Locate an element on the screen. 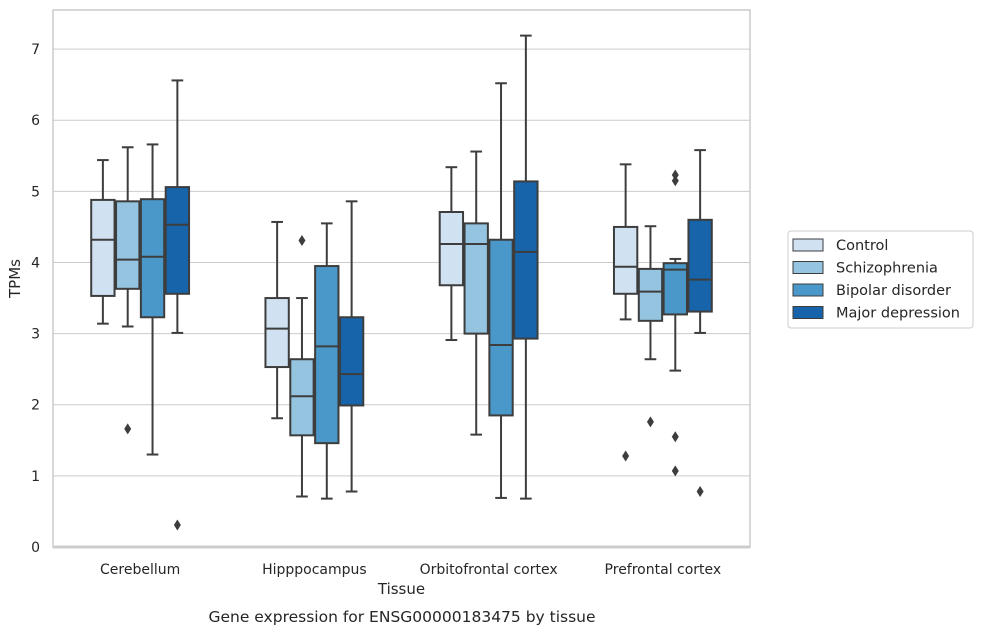  y-tick-label: 4 is located at coordinates (35, 263).